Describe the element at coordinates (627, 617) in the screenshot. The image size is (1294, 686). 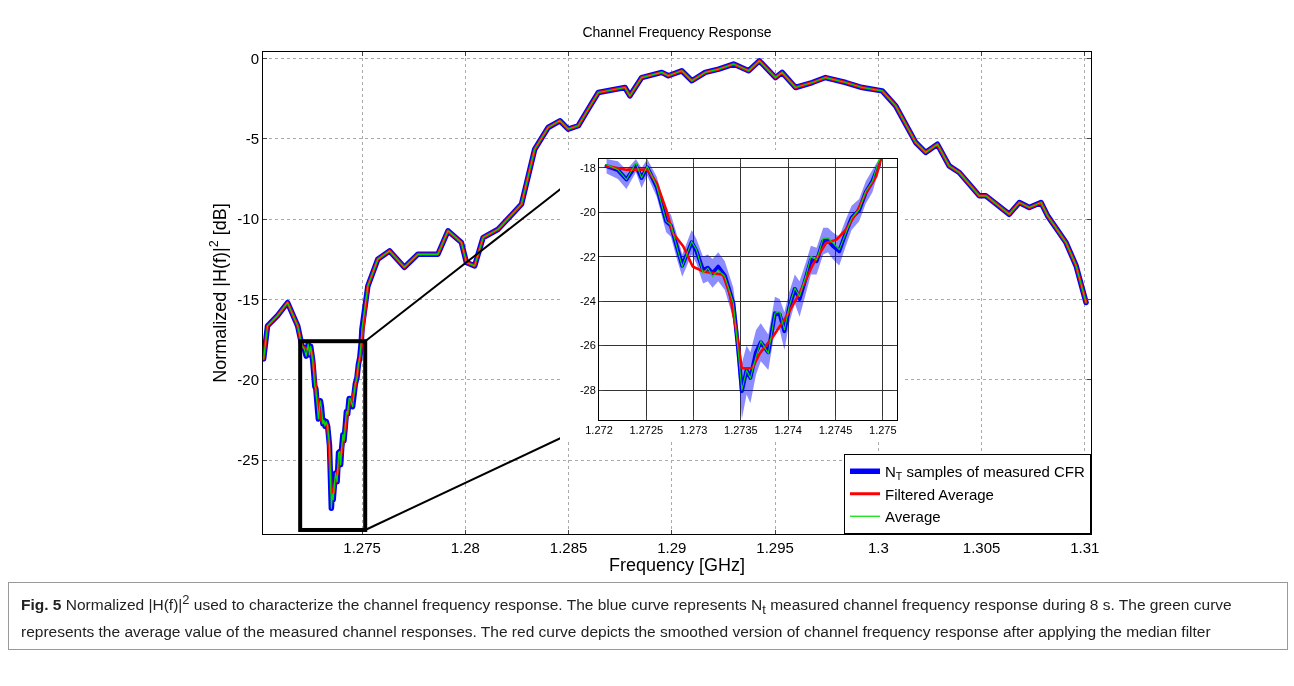
I see `caption: Fig. 5 Normalized |H(f)|$^{2}$ used to characterize the channel frequency response. The blue curve represents N$_{t}$ measured channel frequency response during 8 s. The green curve represents the average value of the measured channel responses. The red curve depicts the smoothed version of channel frequency response after applying the median filter` at that location.